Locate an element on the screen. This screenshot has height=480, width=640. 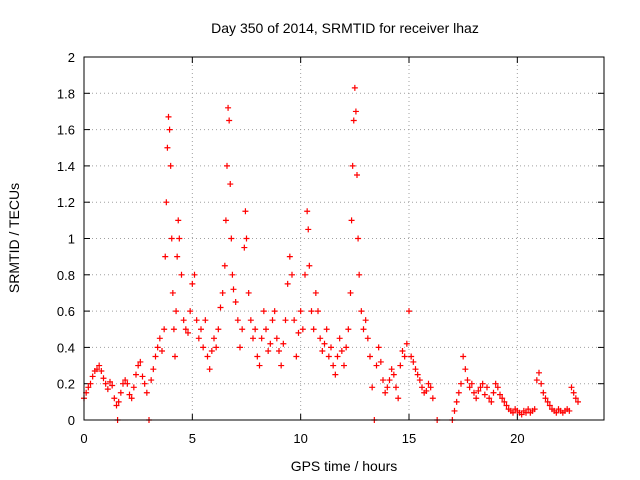
y-tick-label: 2 is located at coordinates (71, 57).